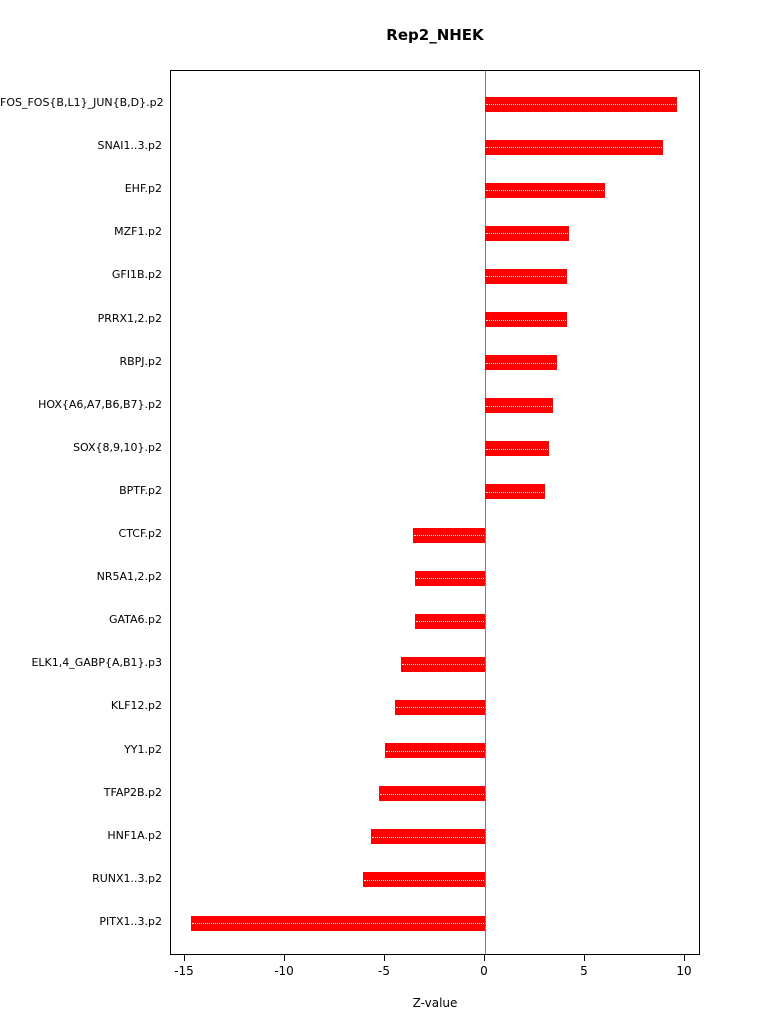 The height and width of the screenshot is (1028, 768). What do you see at coordinates (132, 792) in the screenshot?
I see `category-label: TFAP2B.p2` at bounding box center [132, 792].